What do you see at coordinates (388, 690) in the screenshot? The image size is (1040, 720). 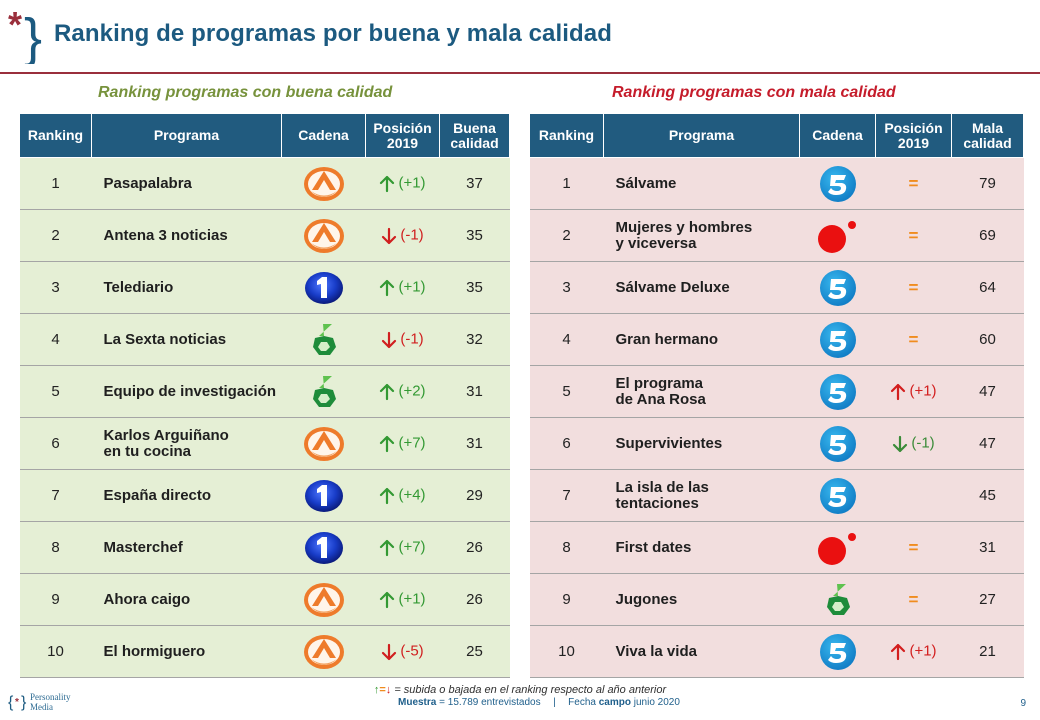 I see `legend-down-symbol: ↓` at bounding box center [388, 690].